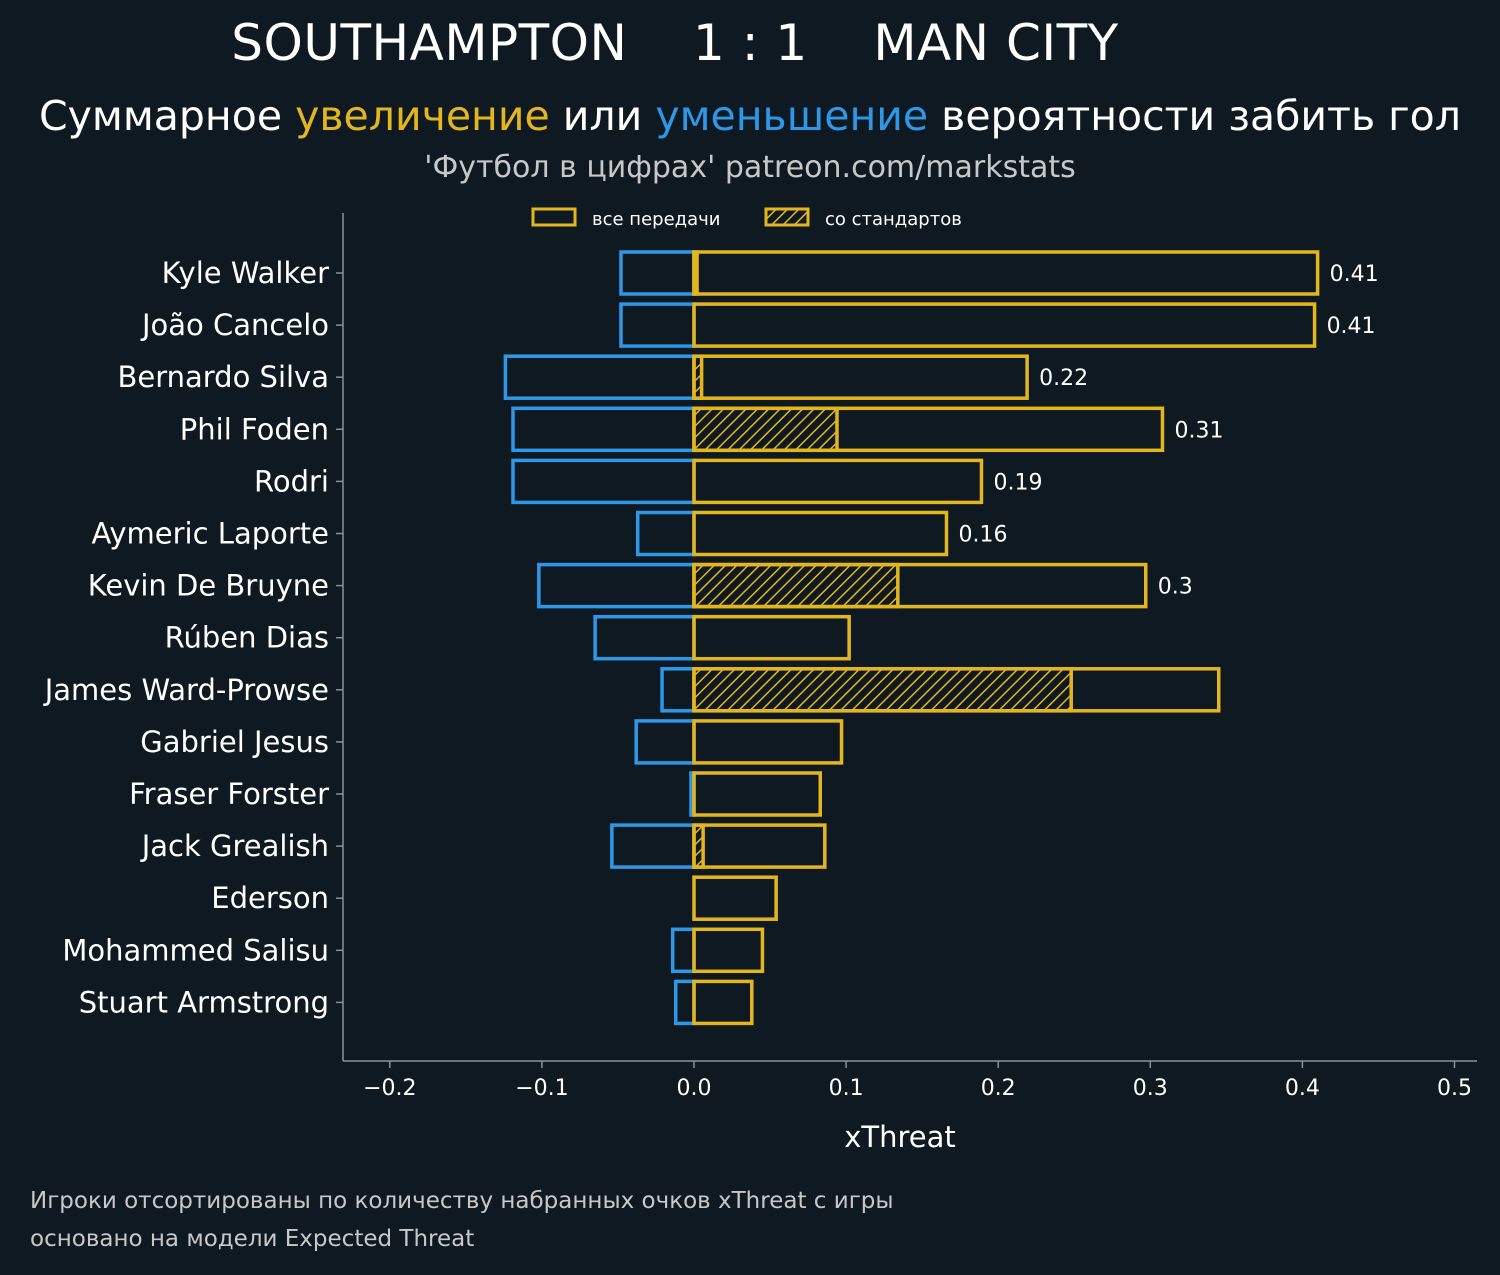 Image resolution: width=1500 pixels, height=1275 pixels. Describe the element at coordinates (229, 794) in the screenshot. I see `player-label: Fraser Forster` at that location.